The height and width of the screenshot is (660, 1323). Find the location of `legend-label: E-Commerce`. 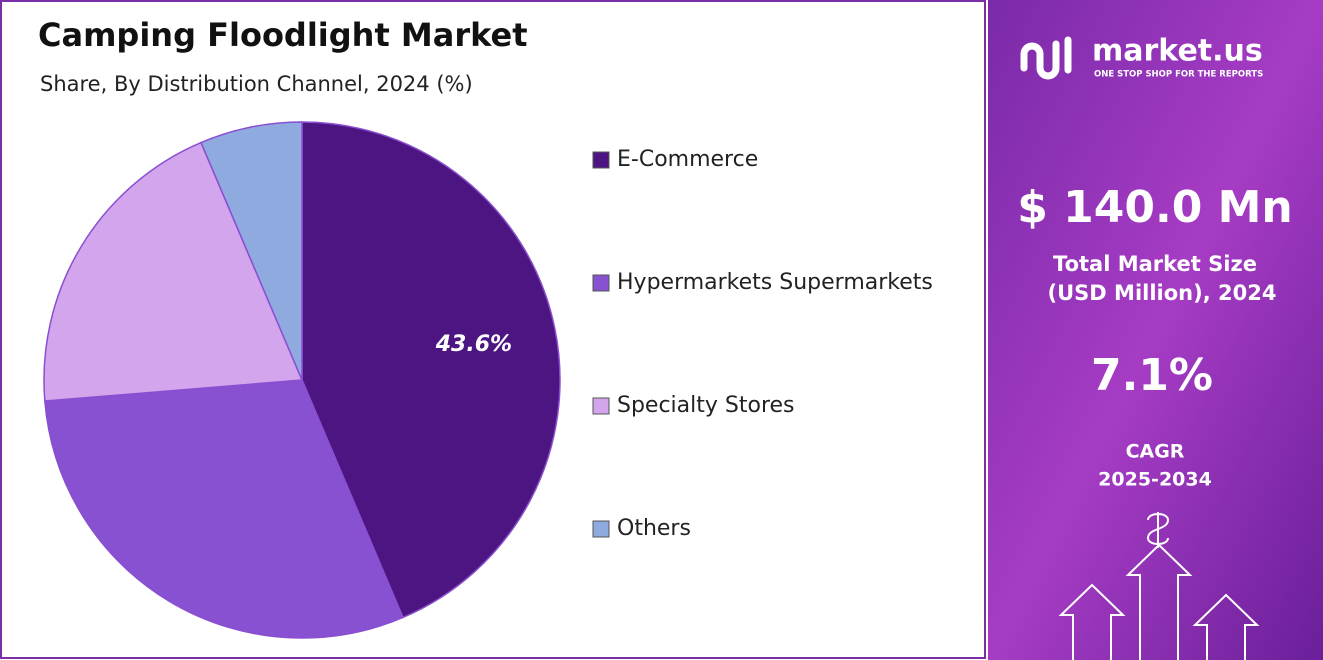

legend-label: E-Commerce is located at coordinates (687, 159).